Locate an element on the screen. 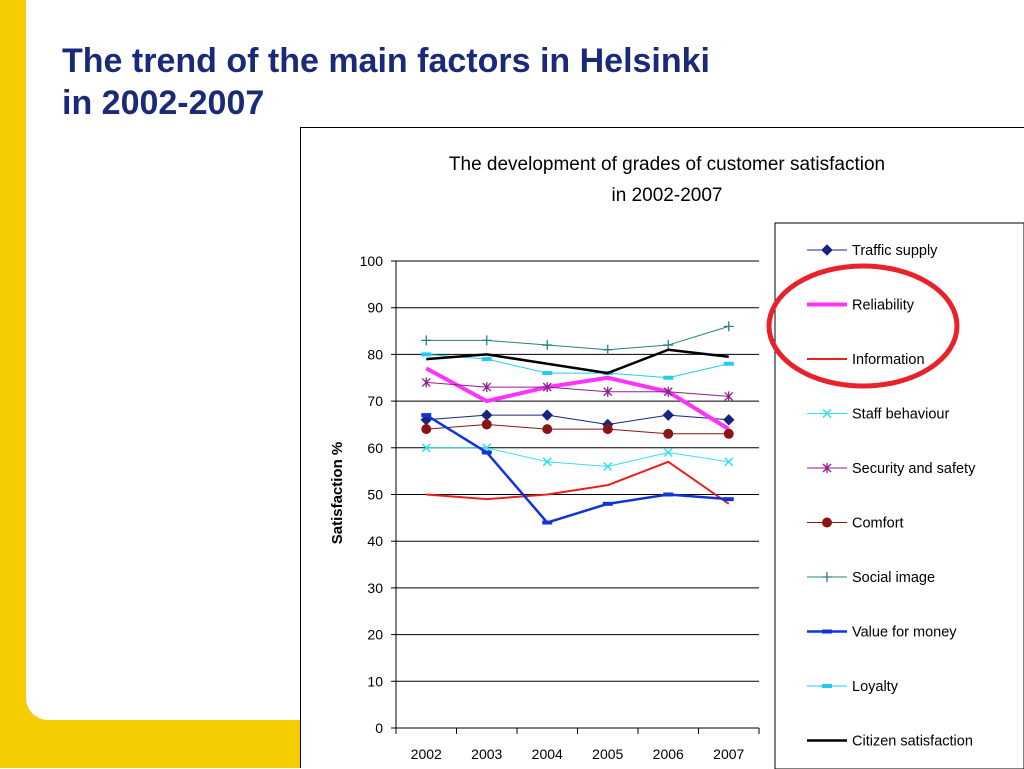 The image size is (1024, 769). legend-item-information: Information is located at coordinates (866, 360).